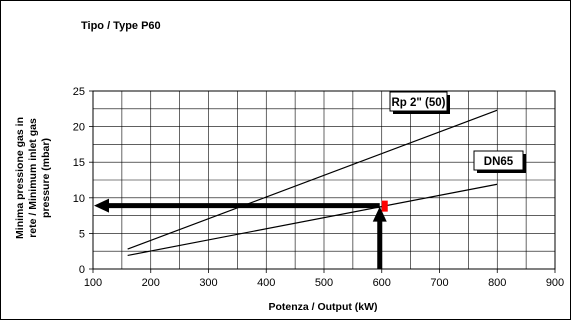 The height and width of the screenshot is (320, 571). Describe the element at coordinates (82, 234) in the screenshot. I see `y-tick-label: 5` at that location.